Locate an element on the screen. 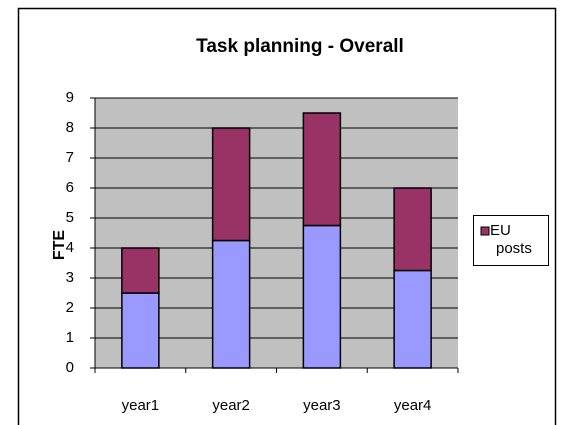 The image size is (561, 425). y-tick-label: 1 is located at coordinates (70, 337).